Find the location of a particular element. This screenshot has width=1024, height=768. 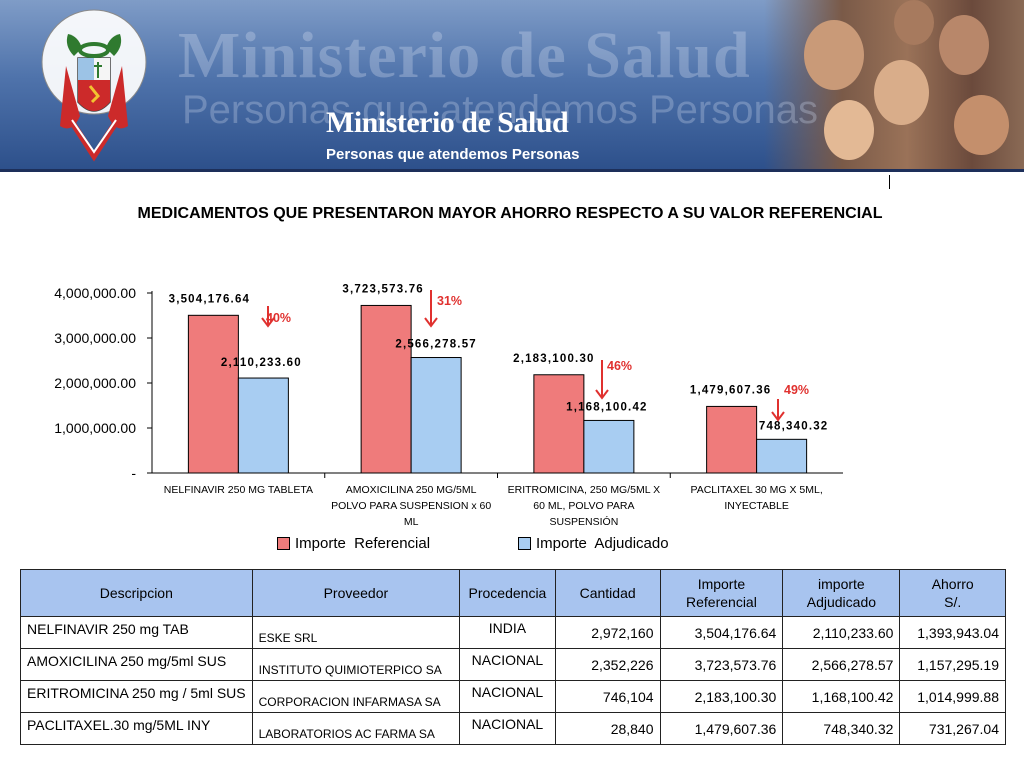

y-tick-label: 2,000,000.00 is located at coordinates (95, 383).